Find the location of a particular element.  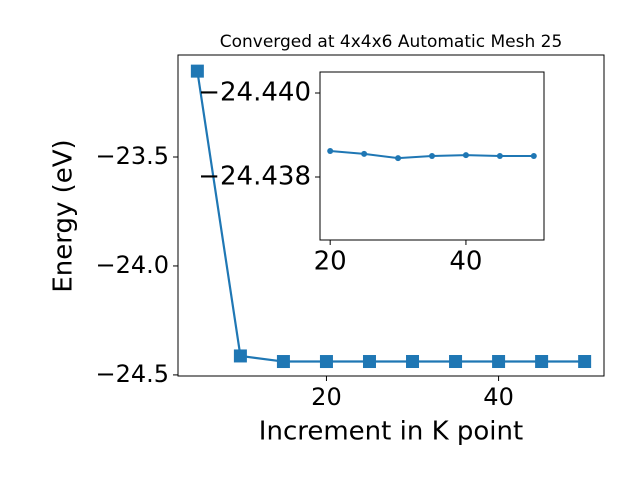

y-tick-label: −24.0 is located at coordinates (132, 265).